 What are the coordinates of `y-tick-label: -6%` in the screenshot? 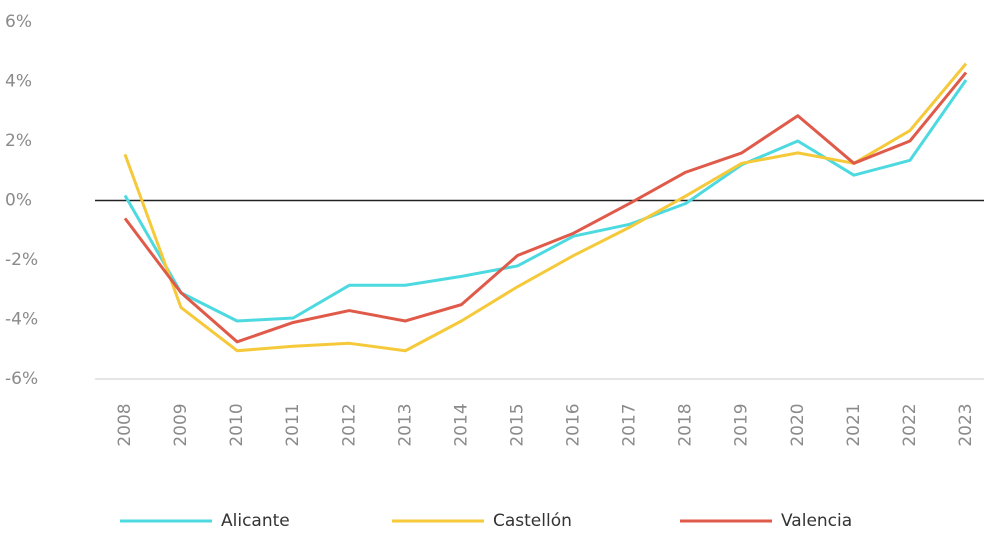 It's located at (21, 379).